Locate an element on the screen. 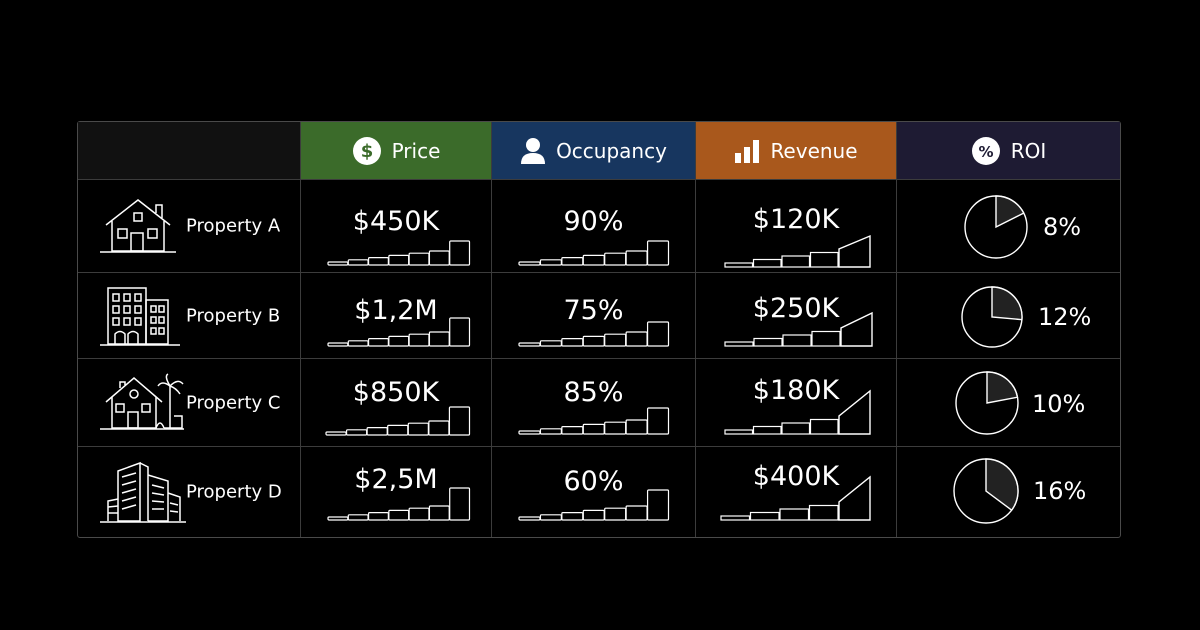 This screenshot has height=630, width=1200. apartment-building-icon is located at coordinates (140, 316).